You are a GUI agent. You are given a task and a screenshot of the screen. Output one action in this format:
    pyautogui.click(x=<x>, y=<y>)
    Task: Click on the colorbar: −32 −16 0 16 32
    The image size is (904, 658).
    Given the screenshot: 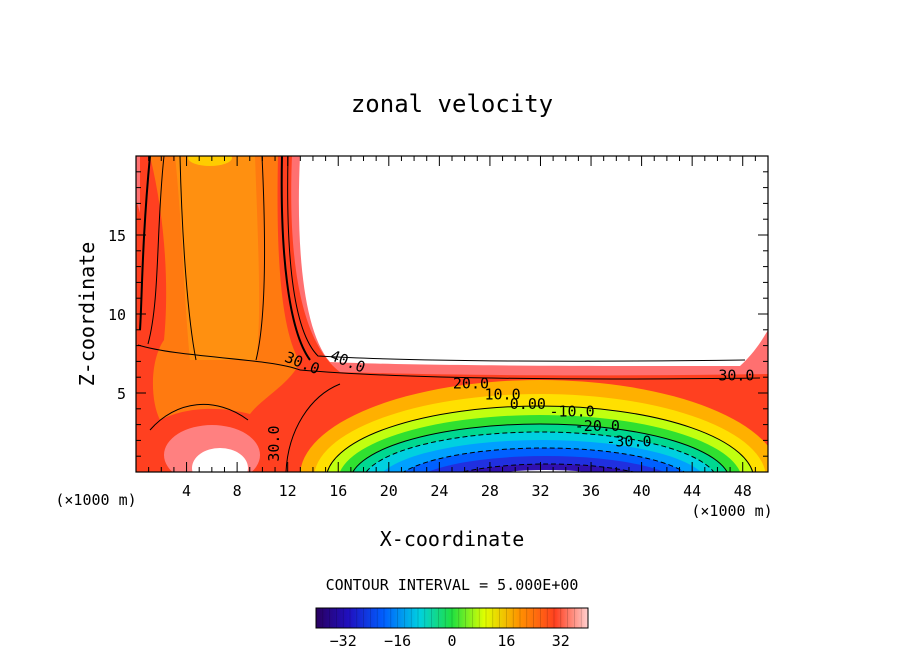 What is the action you would take?
    pyautogui.click(x=452, y=628)
    